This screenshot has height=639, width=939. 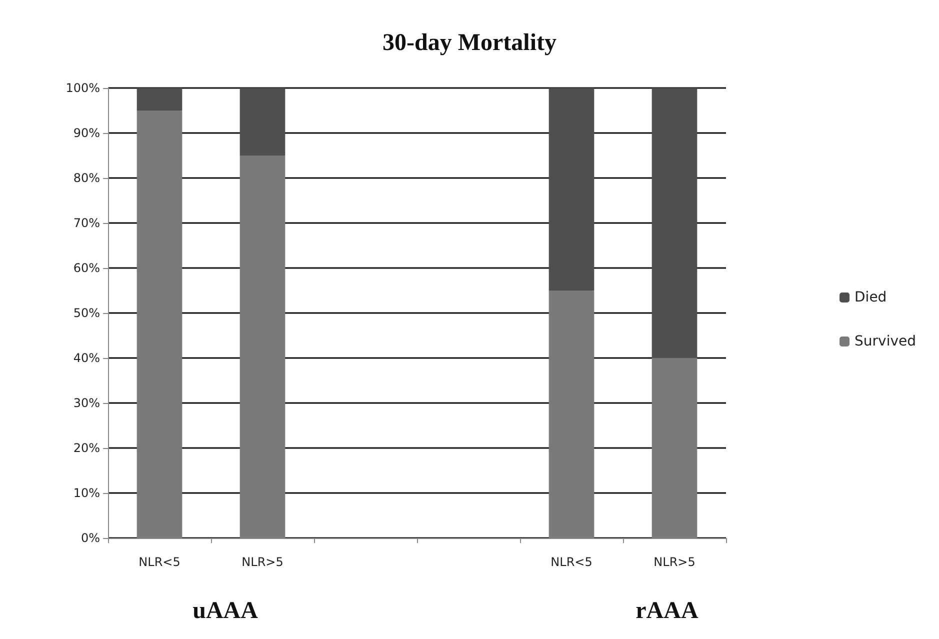 I want to click on legend-label: Survived, so click(x=885, y=342).